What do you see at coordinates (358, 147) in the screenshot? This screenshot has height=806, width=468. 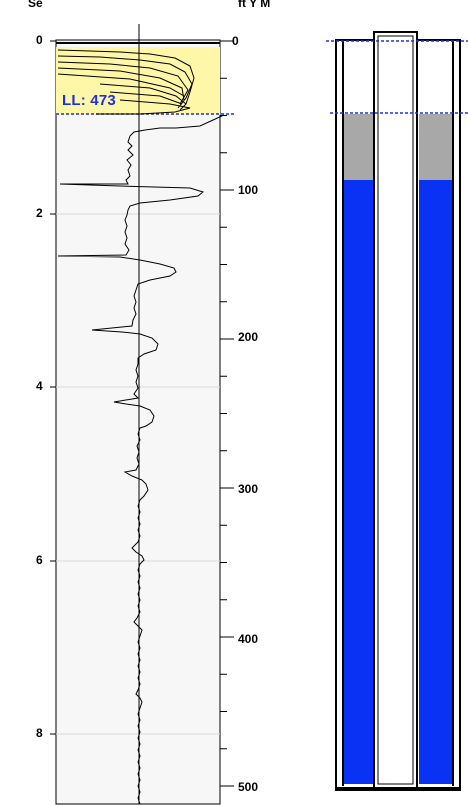 I see `annulus-left-gas` at bounding box center [358, 147].